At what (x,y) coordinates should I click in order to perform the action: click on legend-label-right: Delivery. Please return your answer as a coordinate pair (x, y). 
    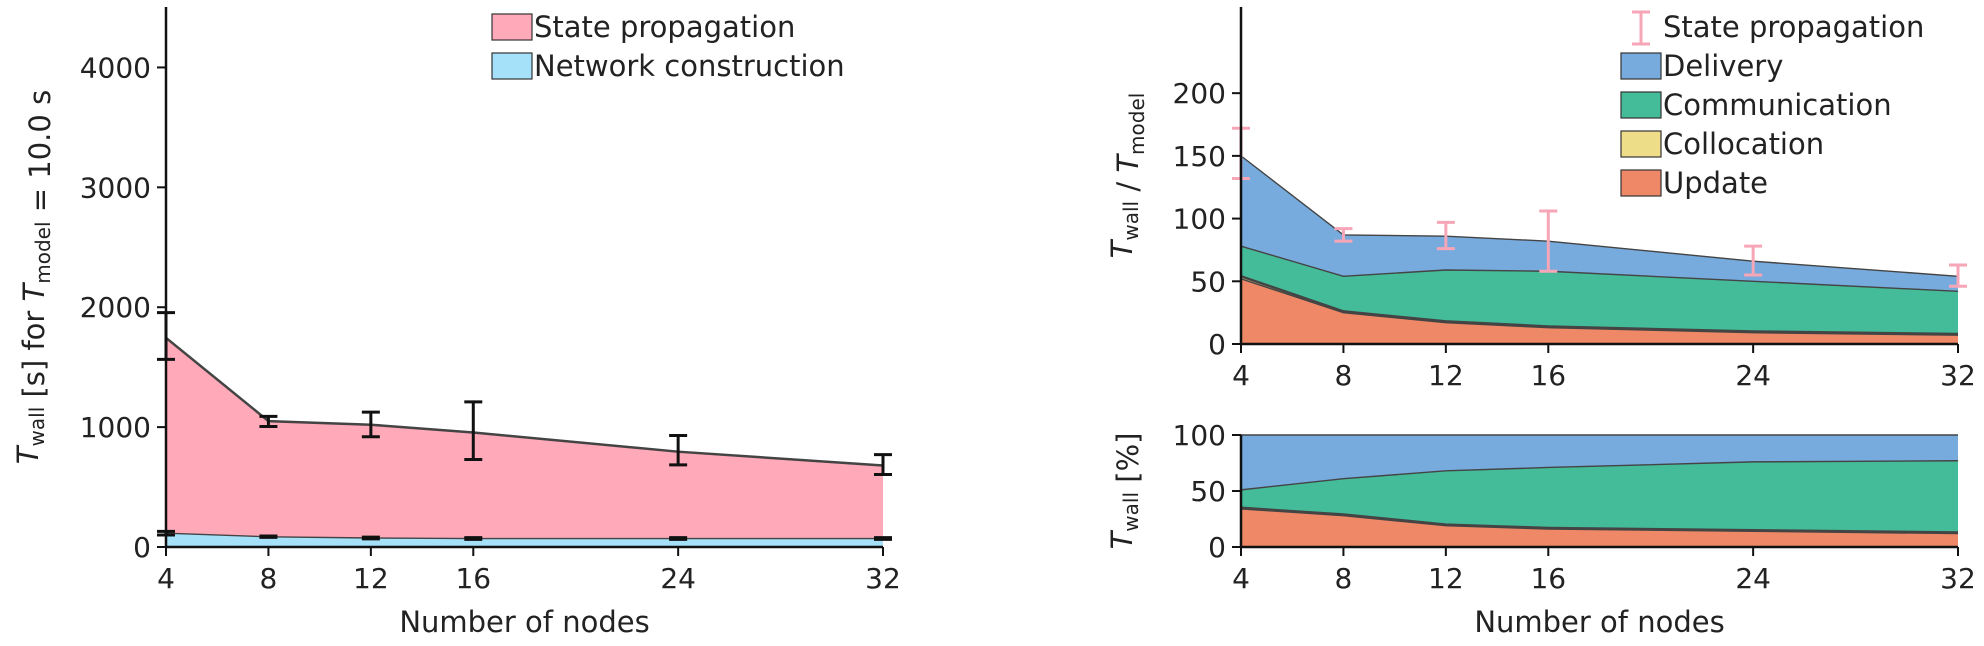
    Looking at the image, I should click on (1723, 66).